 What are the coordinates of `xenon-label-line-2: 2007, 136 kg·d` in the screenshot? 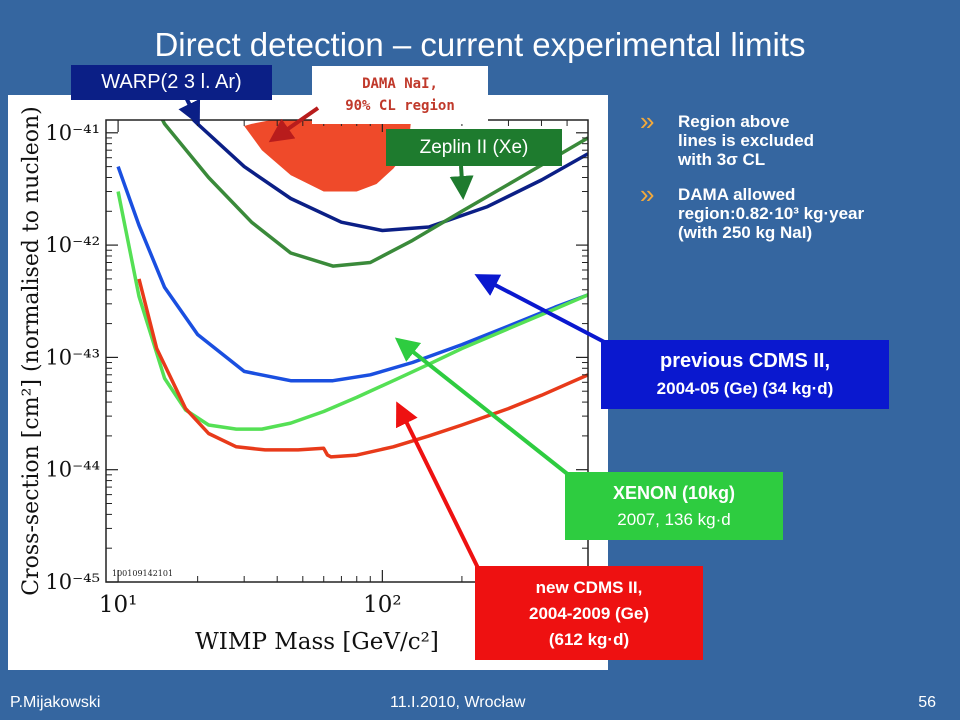 It's located at (674, 520).